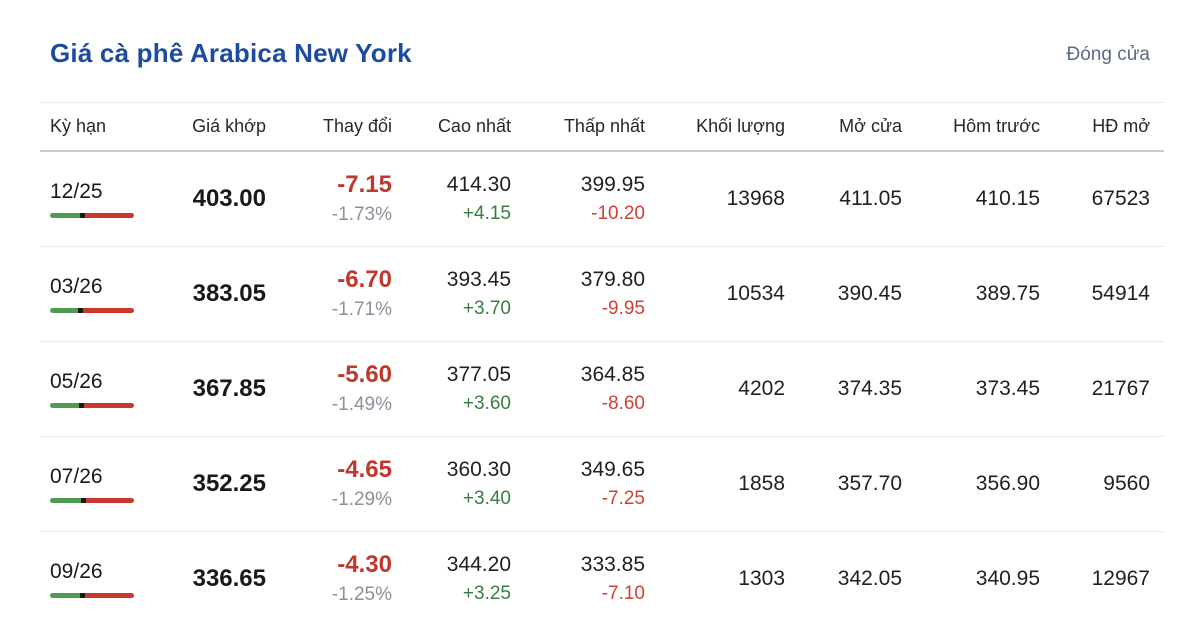 This screenshot has width=1200, height=623. I want to click on open-interest-value: 21767, so click(1120, 388).